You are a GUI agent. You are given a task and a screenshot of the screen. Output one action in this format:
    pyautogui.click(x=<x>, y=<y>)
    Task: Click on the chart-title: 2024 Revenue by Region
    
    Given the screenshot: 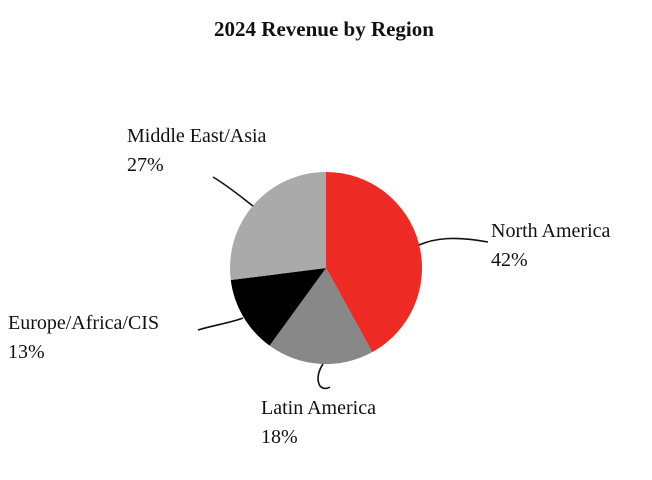 What is the action you would take?
    pyautogui.click(x=324, y=29)
    